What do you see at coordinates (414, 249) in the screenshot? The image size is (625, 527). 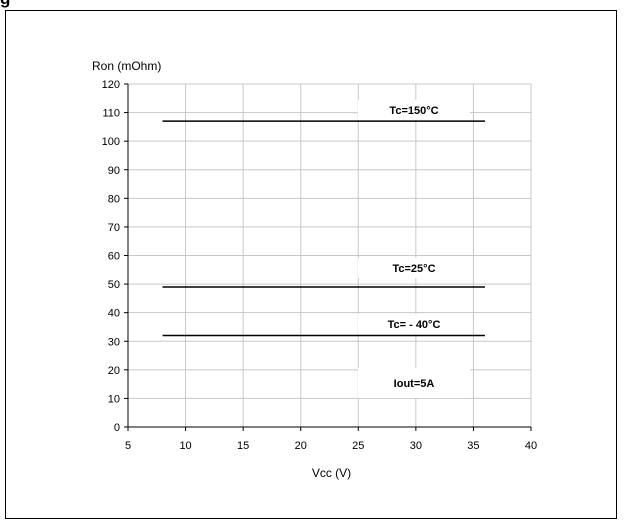 I see `series-labels: Tc=150°C Tc=25°C Tc= - 40°C Iout=5A` at bounding box center [414, 249].